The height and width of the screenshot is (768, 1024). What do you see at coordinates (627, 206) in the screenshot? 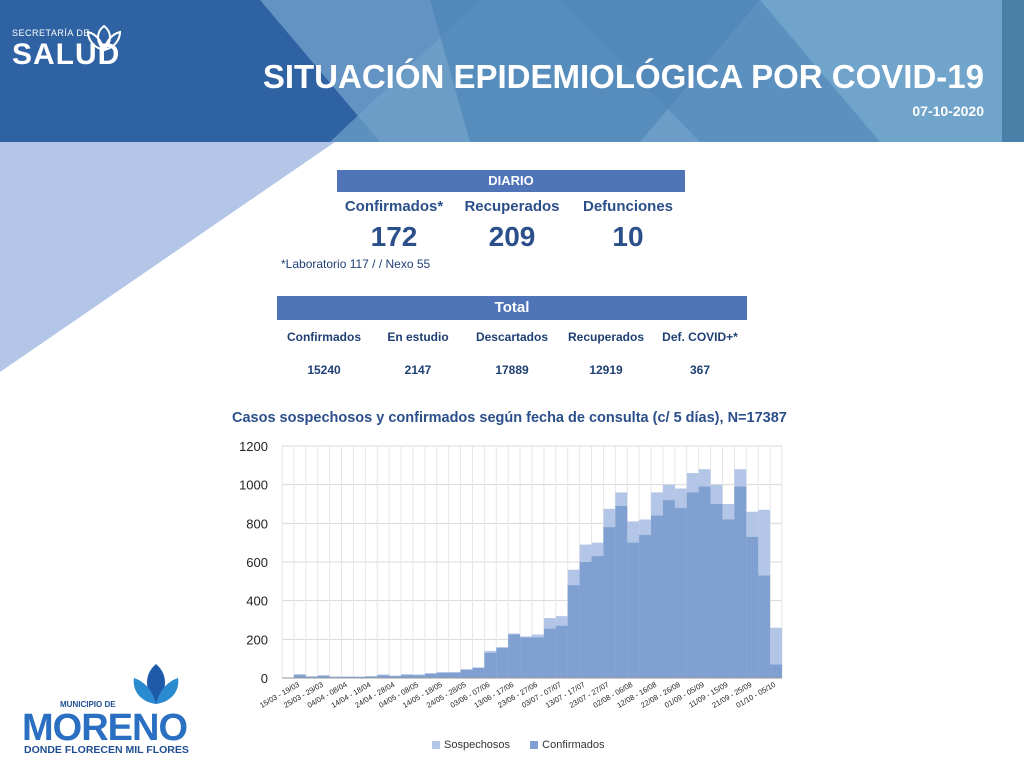
I see `daily-label: Defunciones` at bounding box center [627, 206].